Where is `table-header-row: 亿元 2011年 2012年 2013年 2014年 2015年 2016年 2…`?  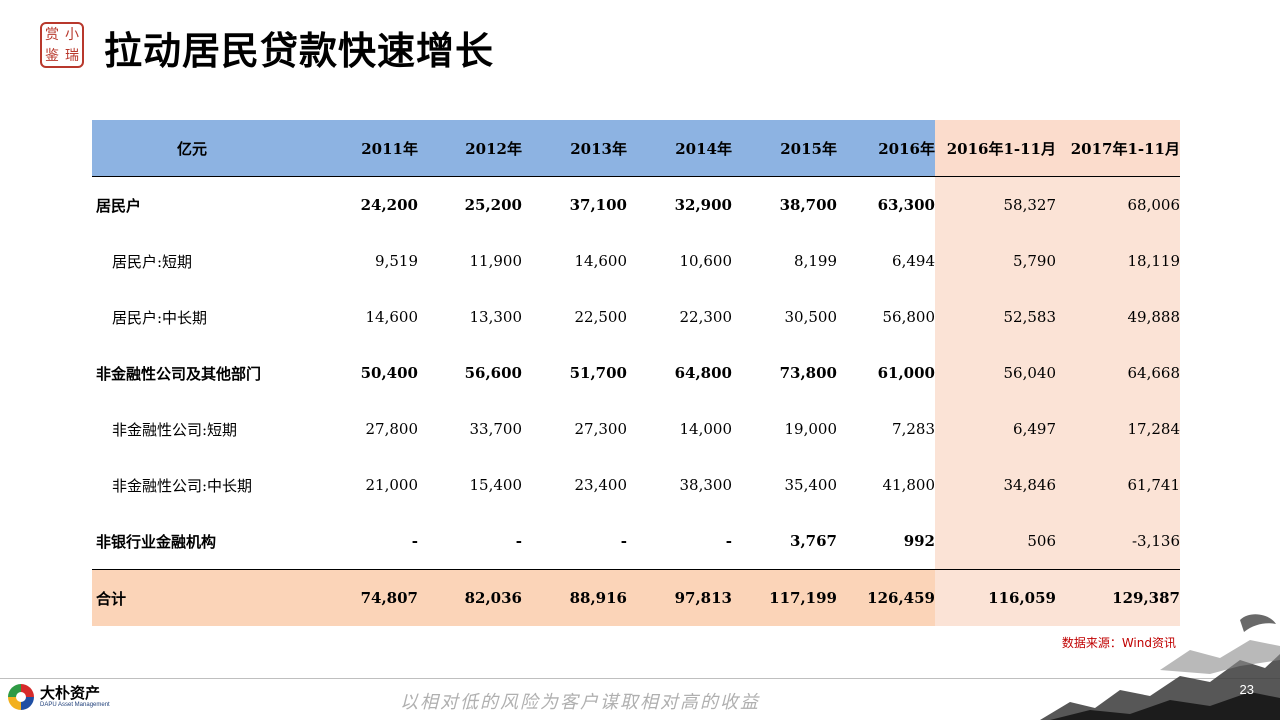
table-header-row: 亿元 2011年 2012年 2013年 2014年 2015年 2016年 2… is located at coordinates (636, 148).